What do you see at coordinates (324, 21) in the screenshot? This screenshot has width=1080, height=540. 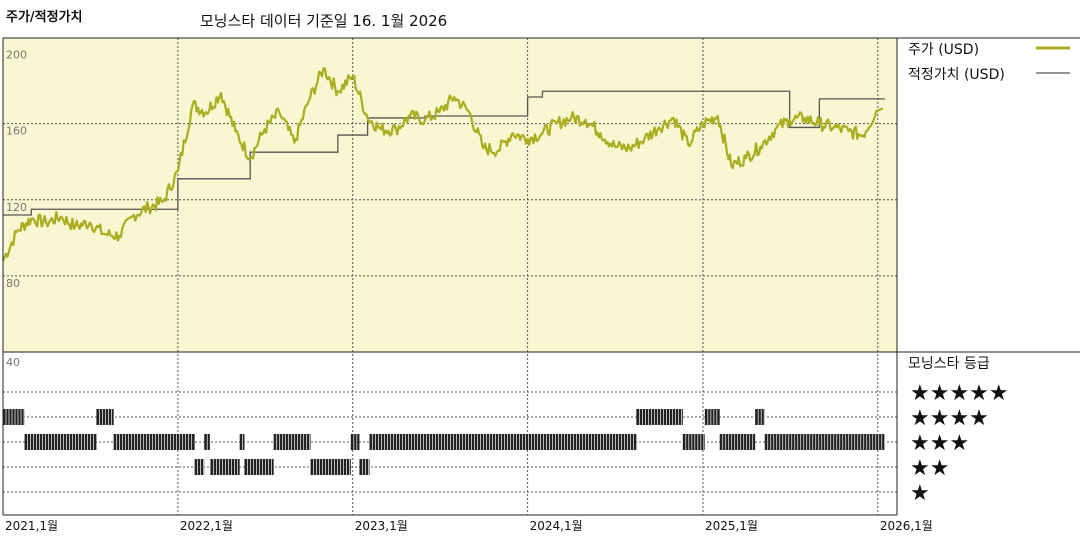 I see `data-date-caption: 모닝스타 데이터 기준일 16. 1월 2026` at bounding box center [324, 21].